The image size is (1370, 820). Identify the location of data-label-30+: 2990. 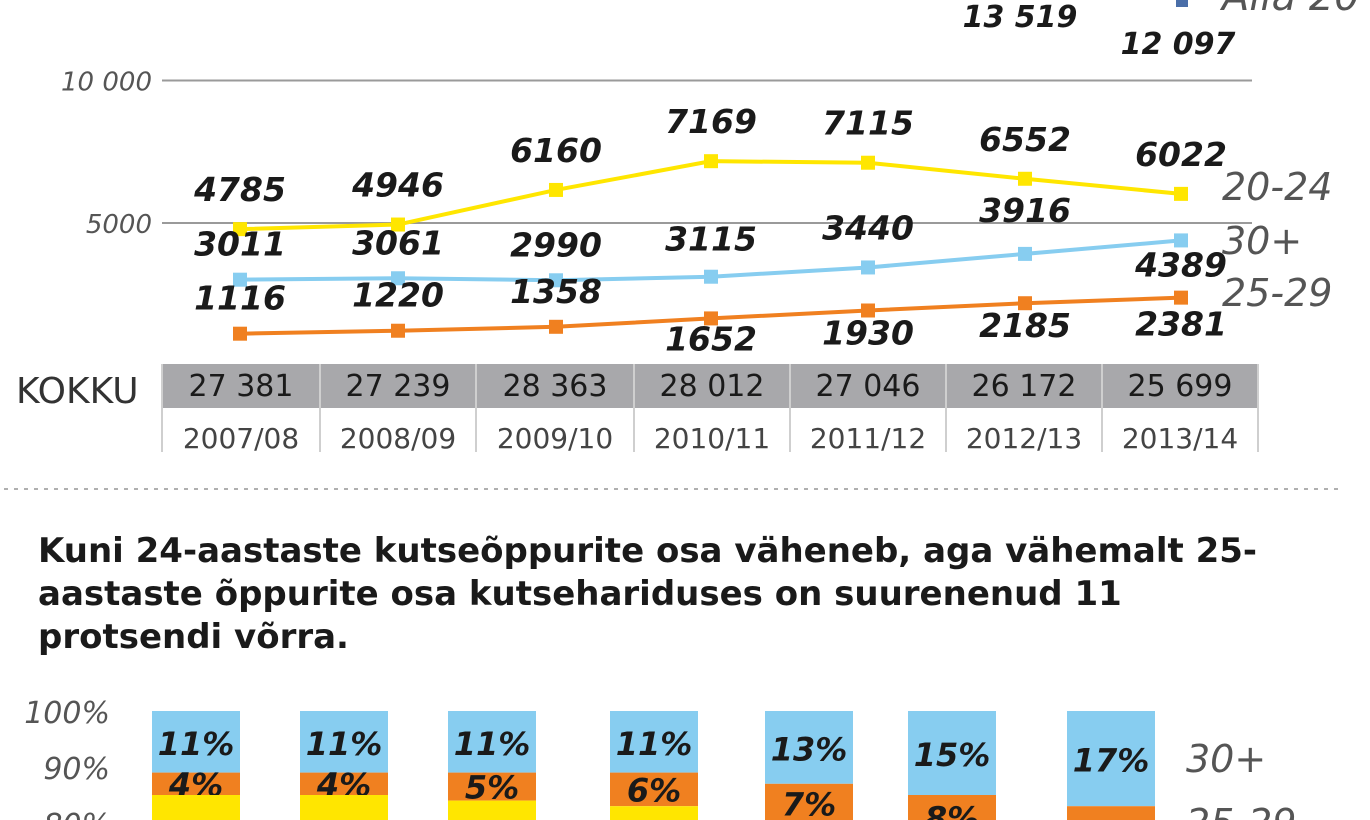
(556, 244).